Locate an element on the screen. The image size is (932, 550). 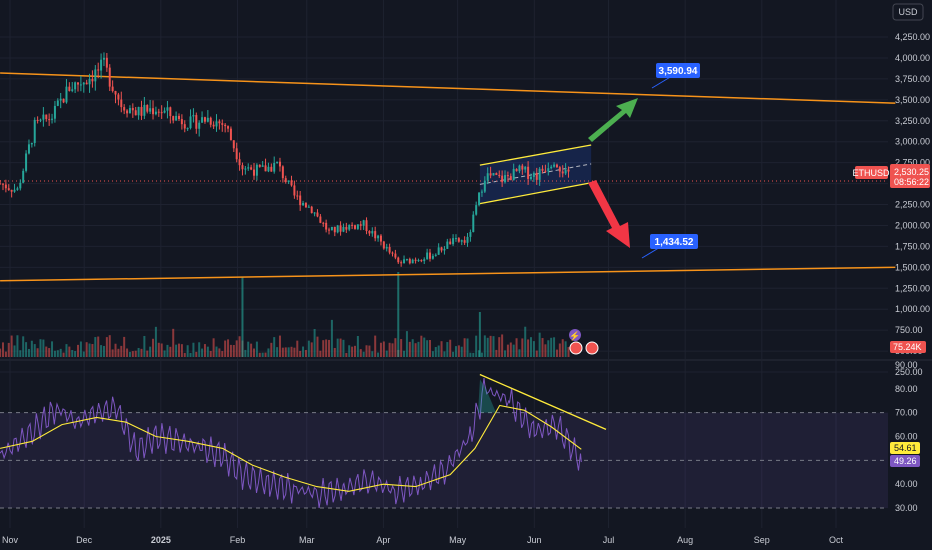
upper-trendline is located at coordinates (448, 88).